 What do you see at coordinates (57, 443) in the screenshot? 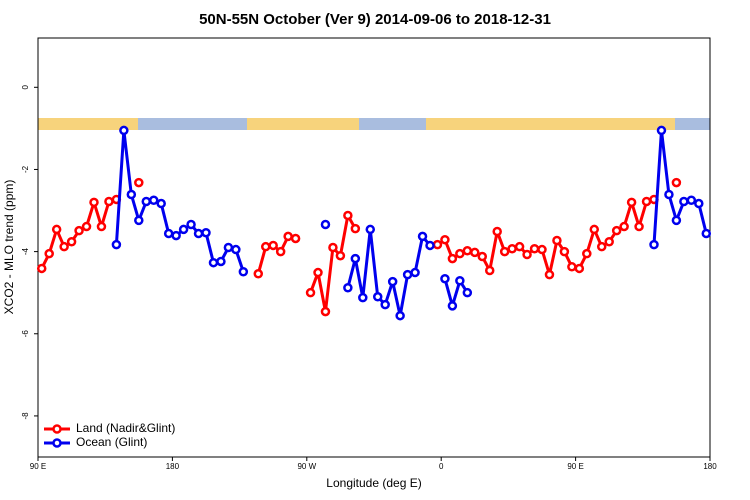
I see `legend-swatch` at bounding box center [57, 443].